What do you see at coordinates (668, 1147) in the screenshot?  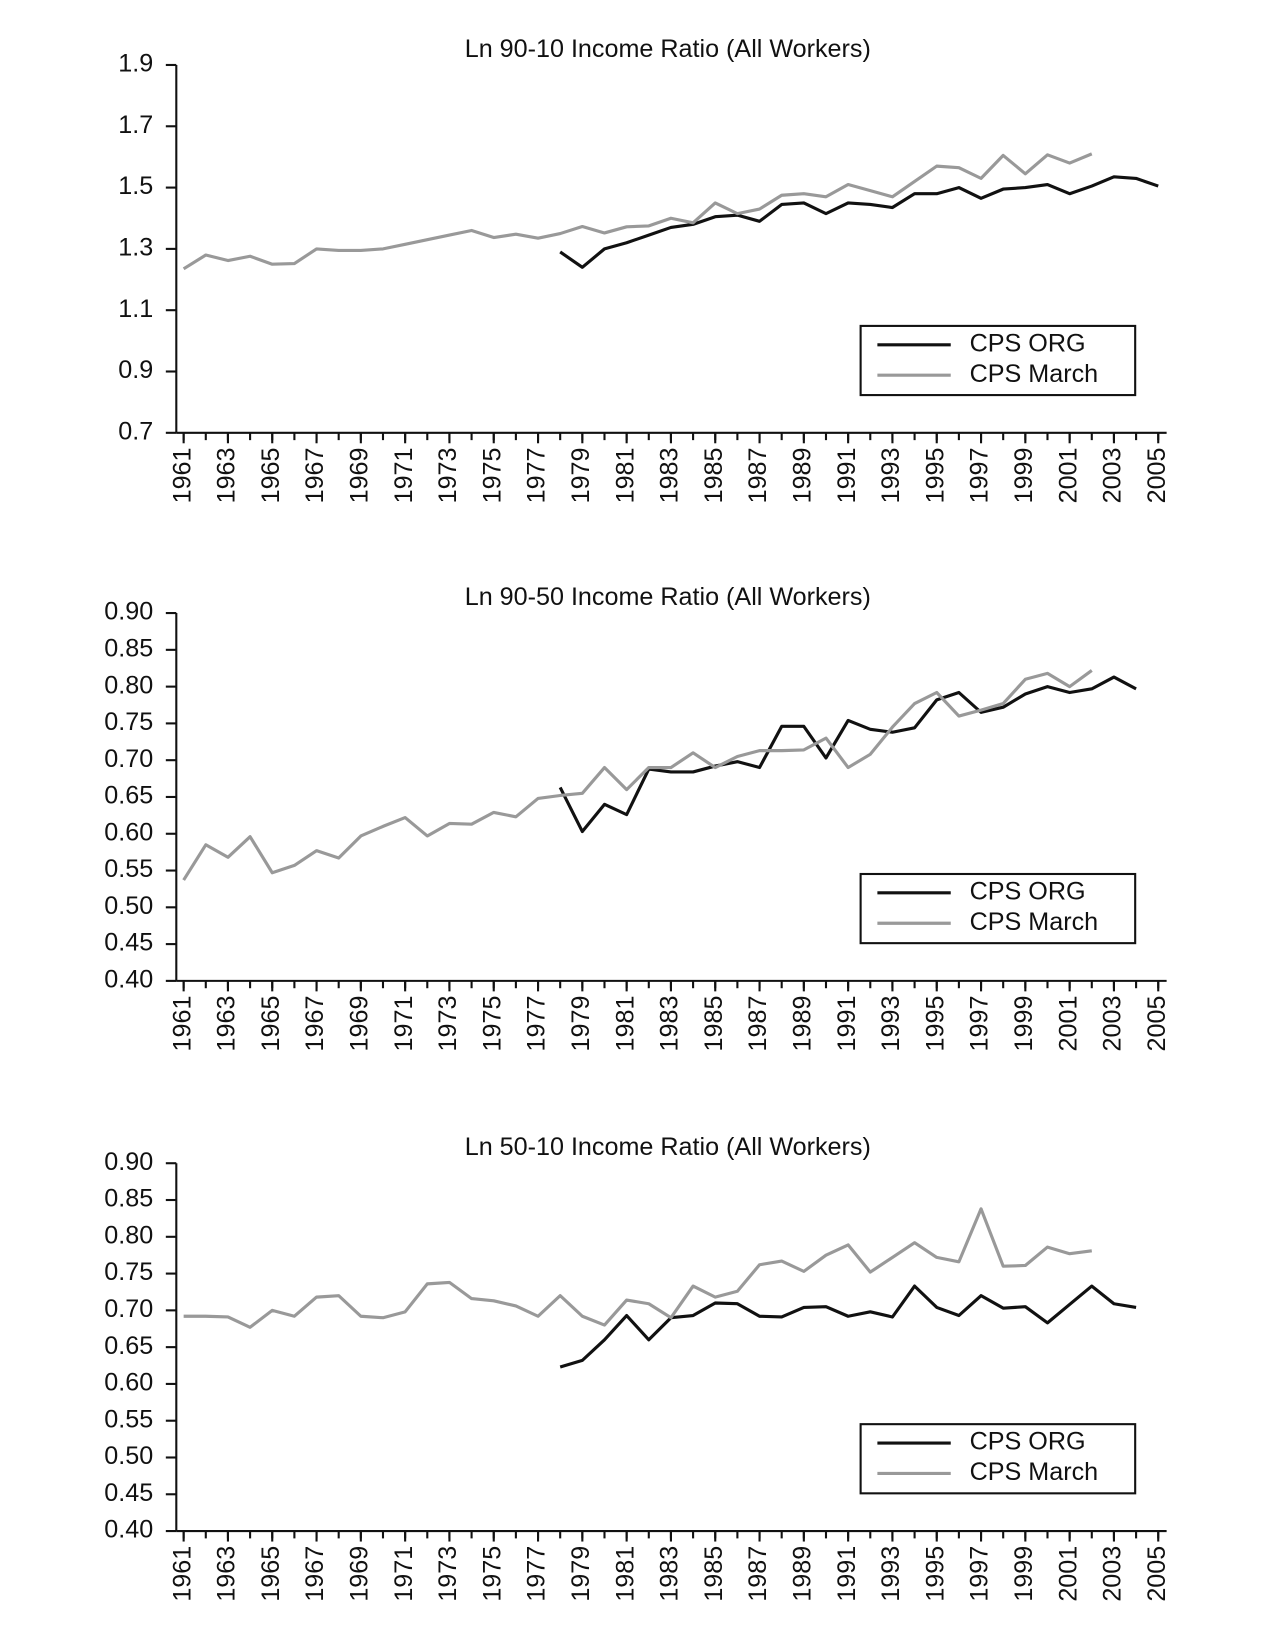 I see `chart-title: Ln 50-10 Income Ratio (All Workers)` at bounding box center [668, 1147].